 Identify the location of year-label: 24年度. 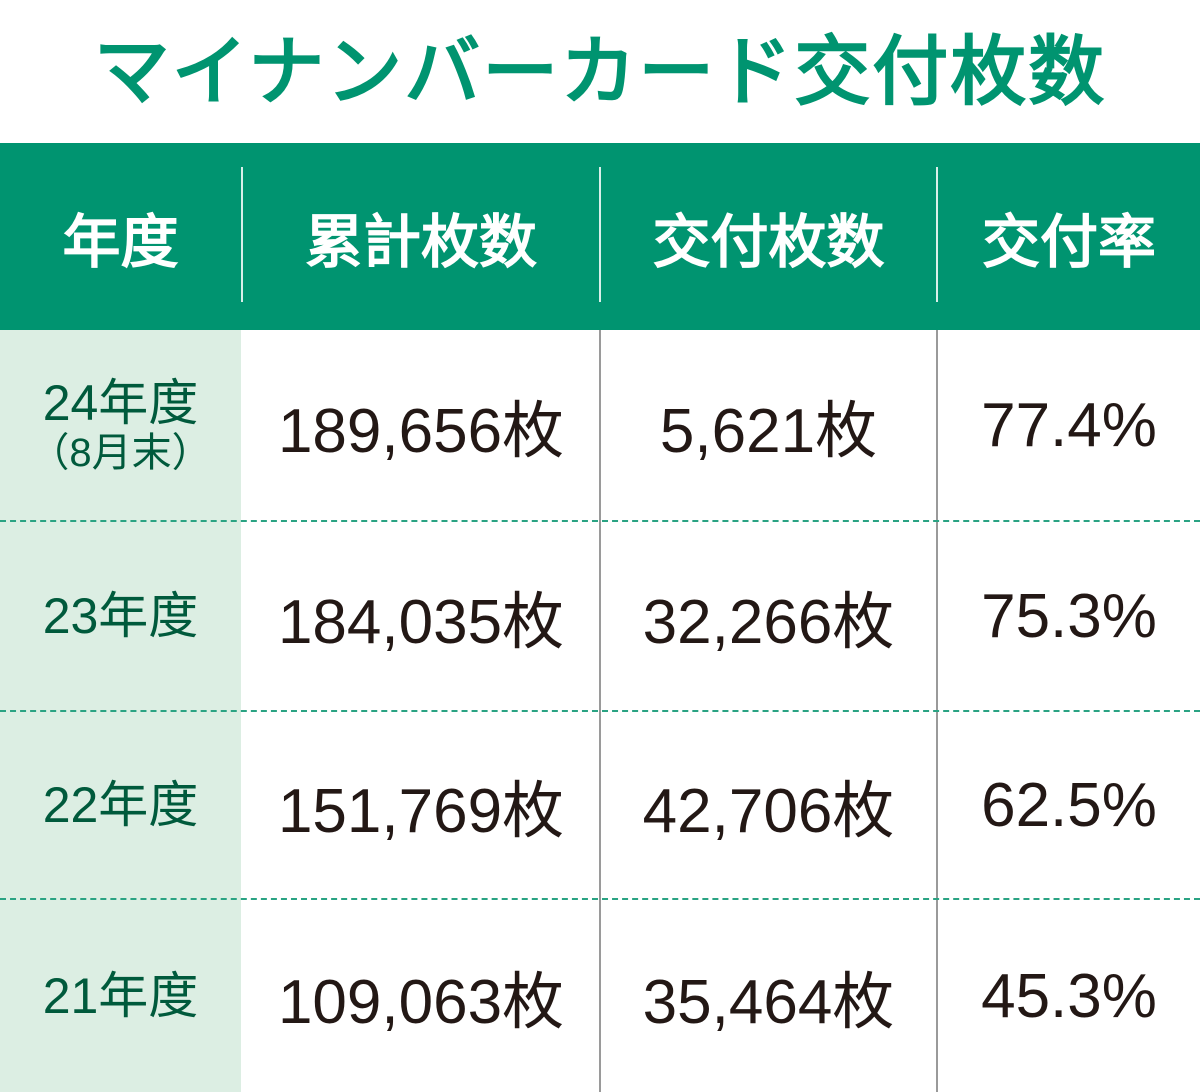
(120, 402).